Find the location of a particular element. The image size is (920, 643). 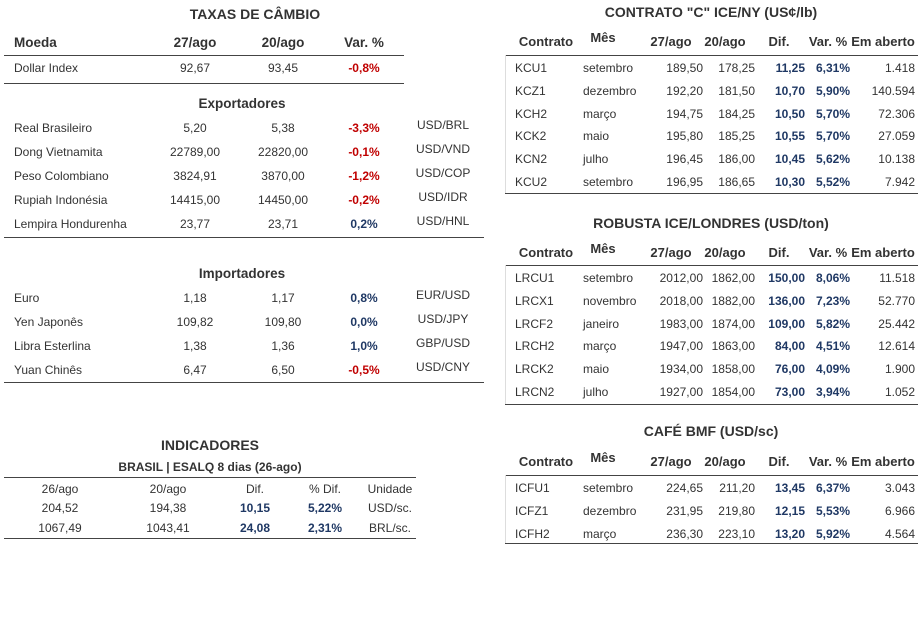

price-variation: 4,09% is located at coordinates (832, 369).